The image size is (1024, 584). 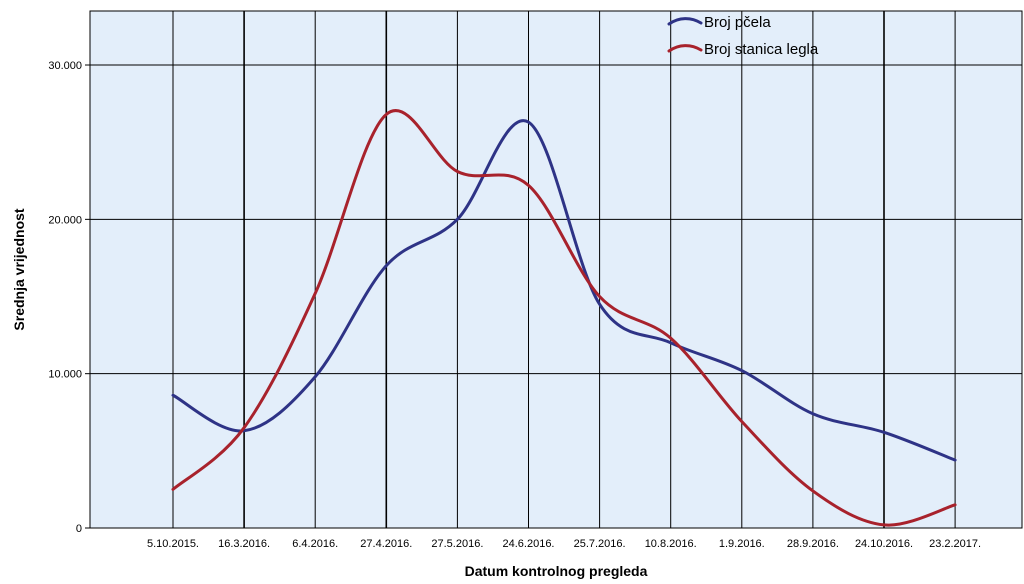 I want to click on y-tick-label: 30.000, so click(x=65, y=66).